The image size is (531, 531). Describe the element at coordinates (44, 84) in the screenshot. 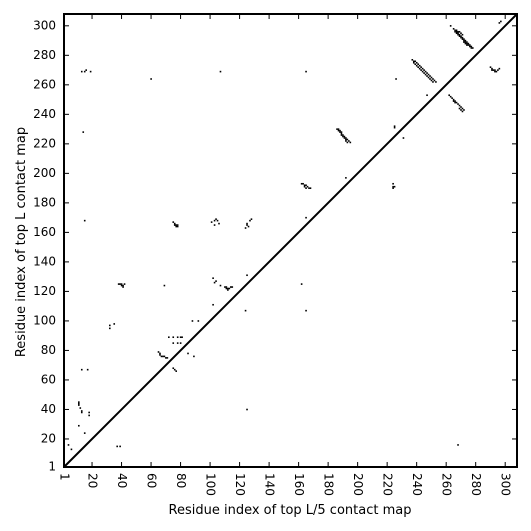

I see `y-tick-label: 260` at that location.